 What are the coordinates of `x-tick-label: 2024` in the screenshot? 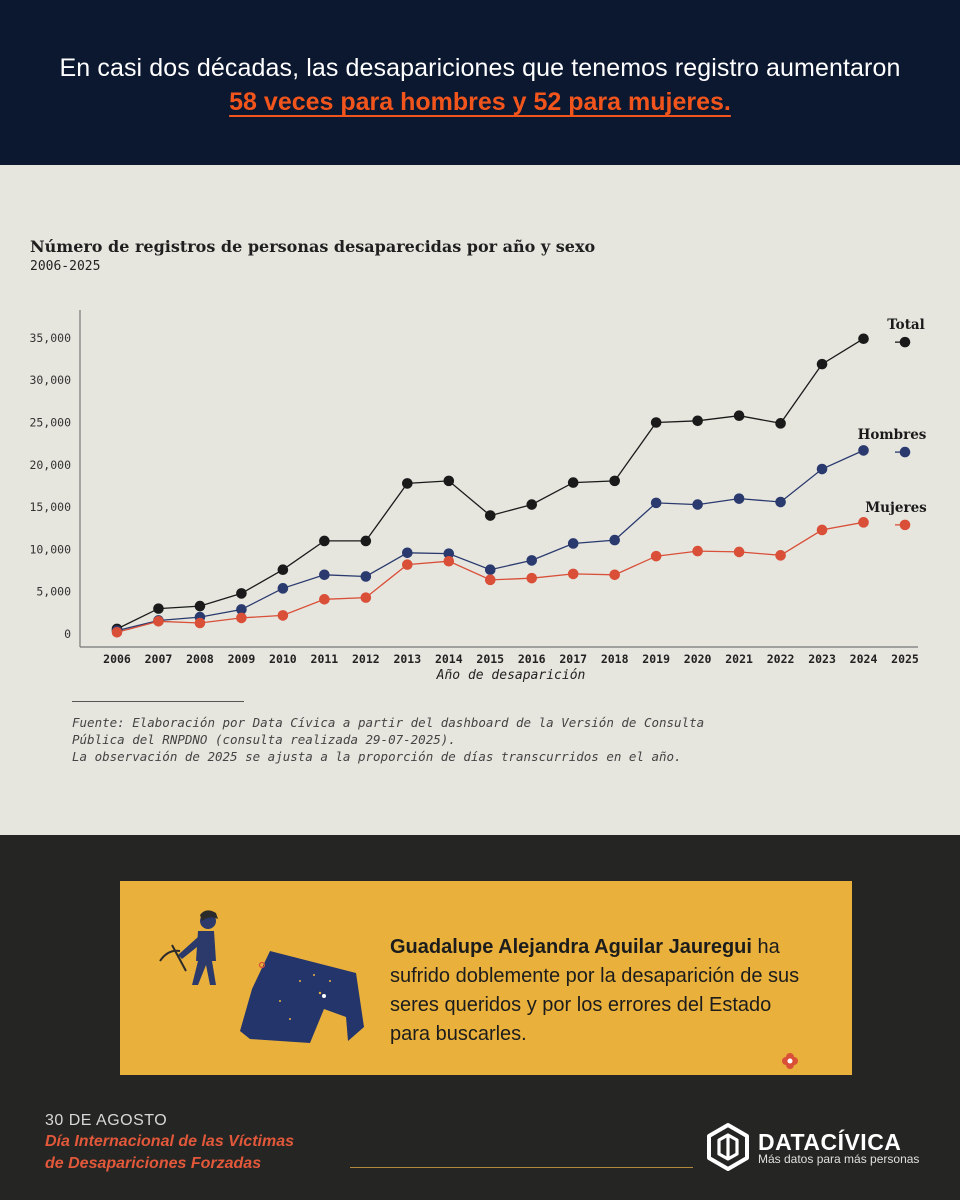 It's located at (864, 659).